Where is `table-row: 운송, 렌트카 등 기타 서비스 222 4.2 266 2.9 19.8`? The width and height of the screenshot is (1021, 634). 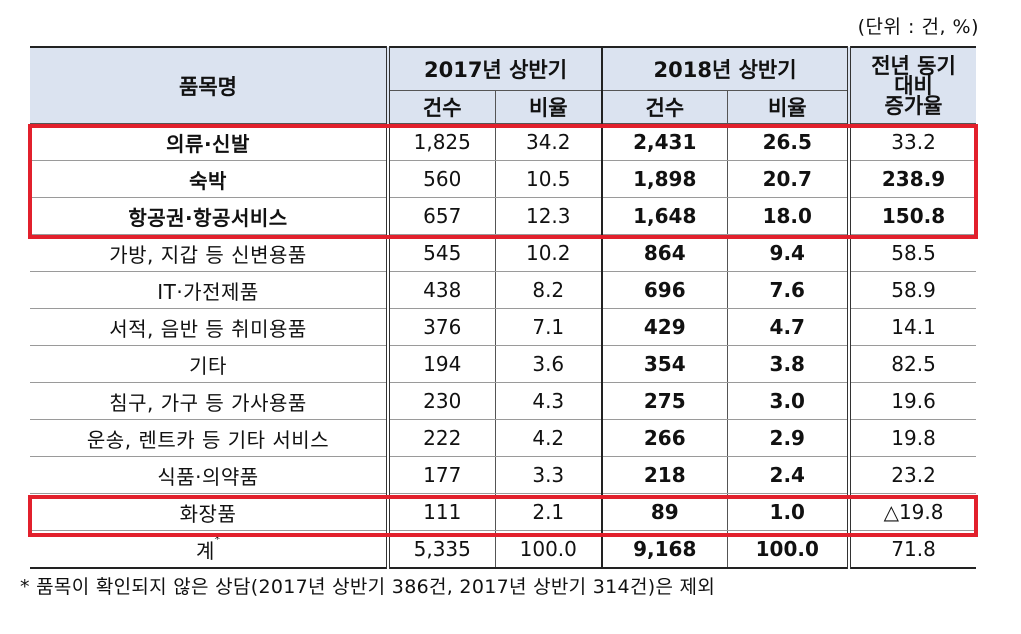
table-row: 운송, 렌트카 등 기타 서비스 222 4.2 266 2.9 19.8 is located at coordinates (503, 438).